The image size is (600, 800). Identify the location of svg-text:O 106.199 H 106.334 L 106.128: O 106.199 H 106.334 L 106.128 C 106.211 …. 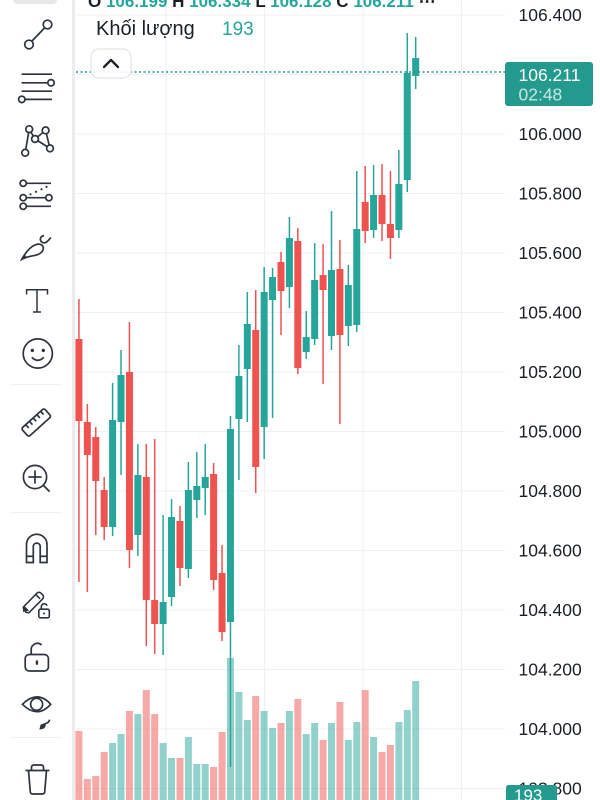
(262, 5).